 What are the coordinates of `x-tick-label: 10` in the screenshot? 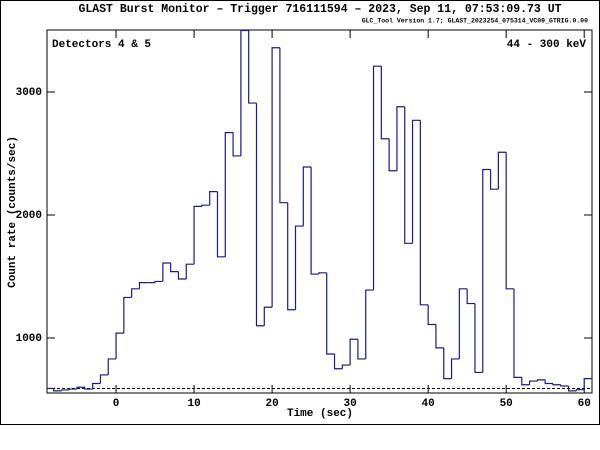 It's located at (193, 404).